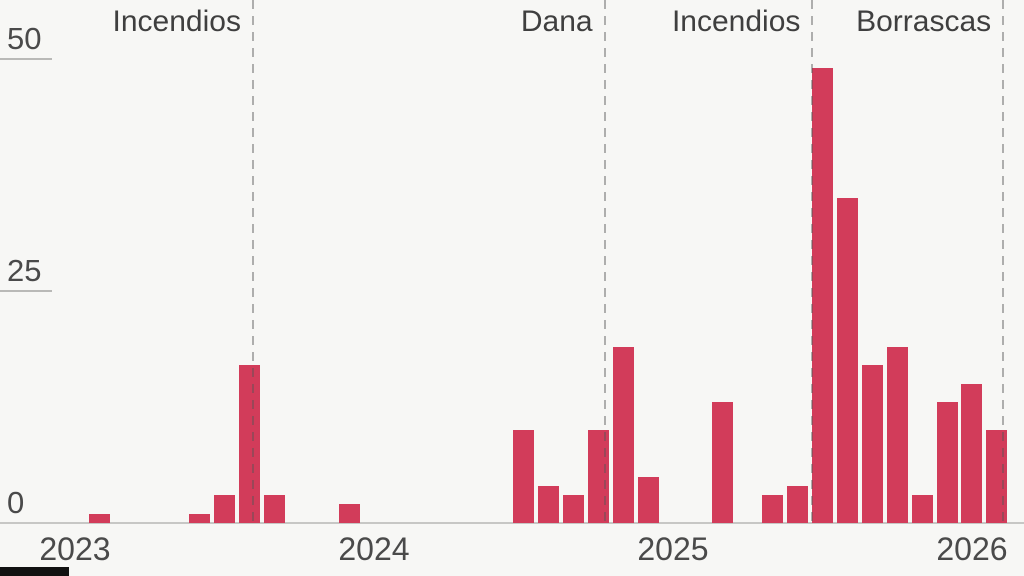  I want to click on bottom-left-marker, so click(34, 571).